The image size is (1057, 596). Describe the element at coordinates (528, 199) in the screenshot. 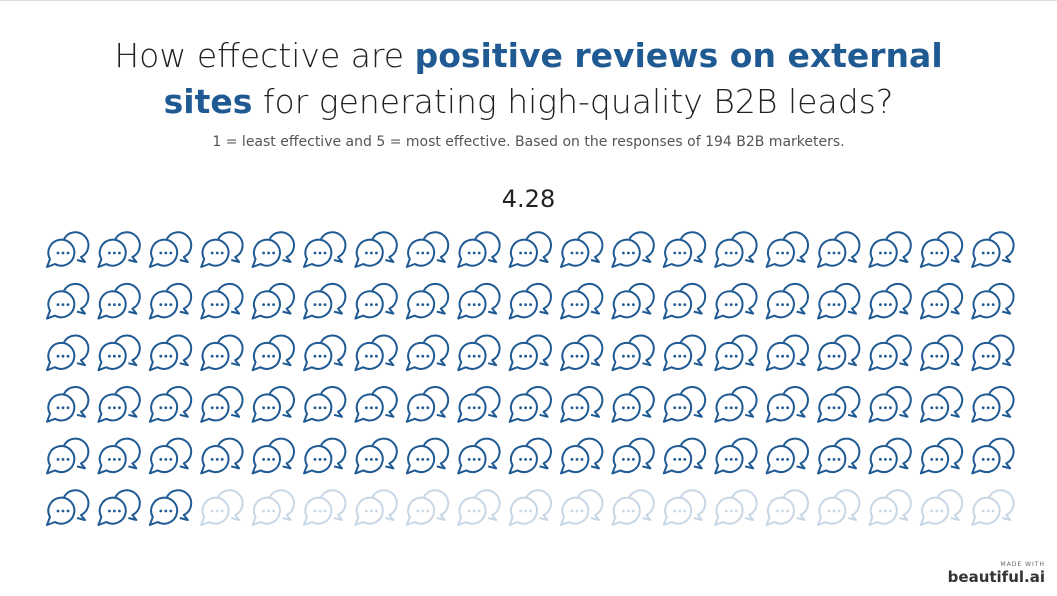

I see `value-label: 4.28` at that location.